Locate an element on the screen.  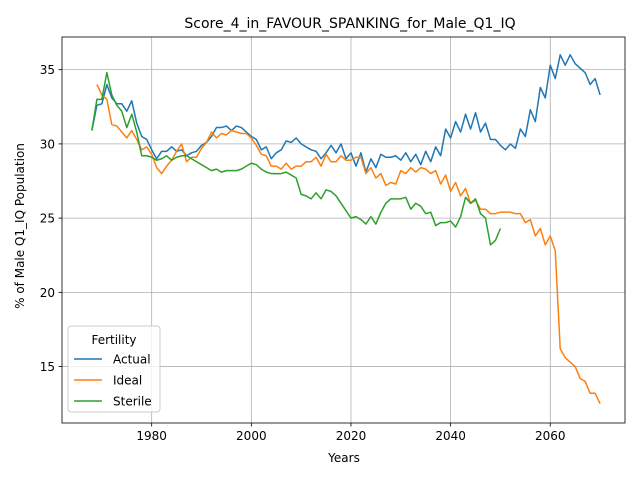
y-tick-label: 30 is located at coordinates (47, 144).